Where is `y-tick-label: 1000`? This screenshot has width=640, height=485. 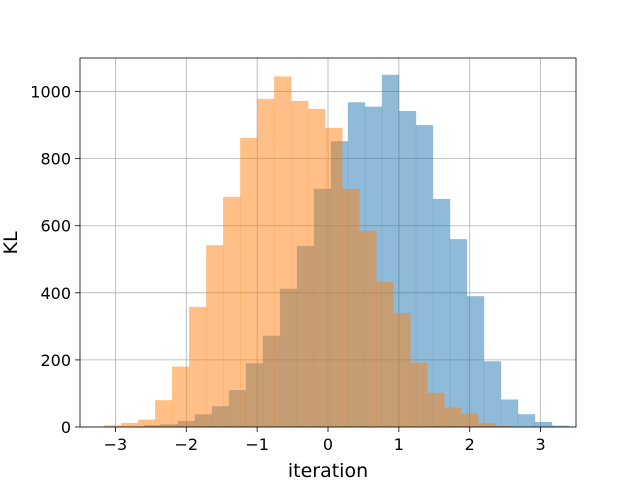 y-tick-label: 1000 is located at coordinates (50, 92).